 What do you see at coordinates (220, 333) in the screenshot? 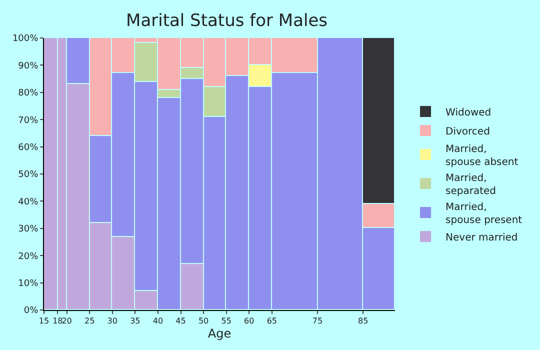
I see `x-axis-title: Age` at bounding box center [220, 333].